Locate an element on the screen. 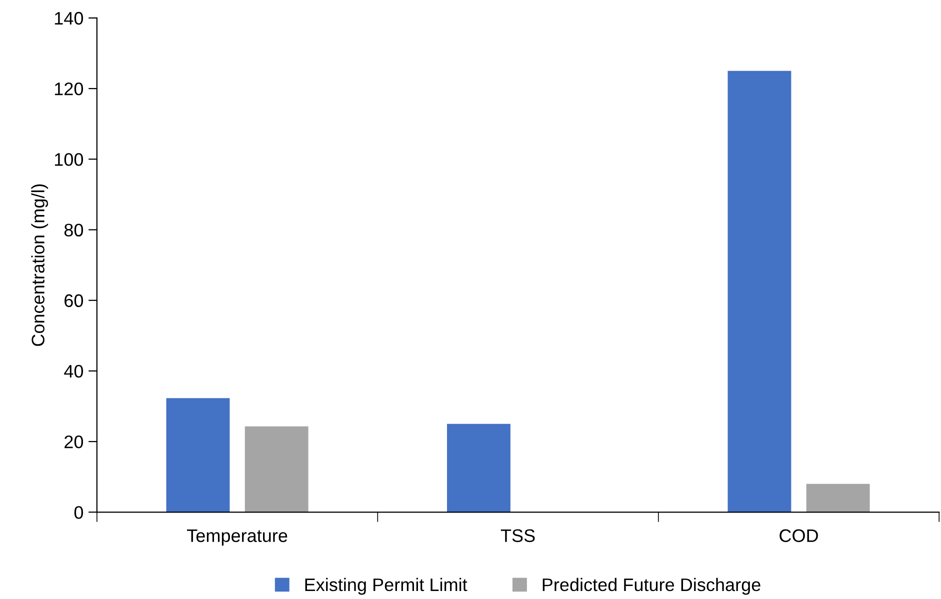  y-tick-label: 80 is located at coordinates (74, 230).